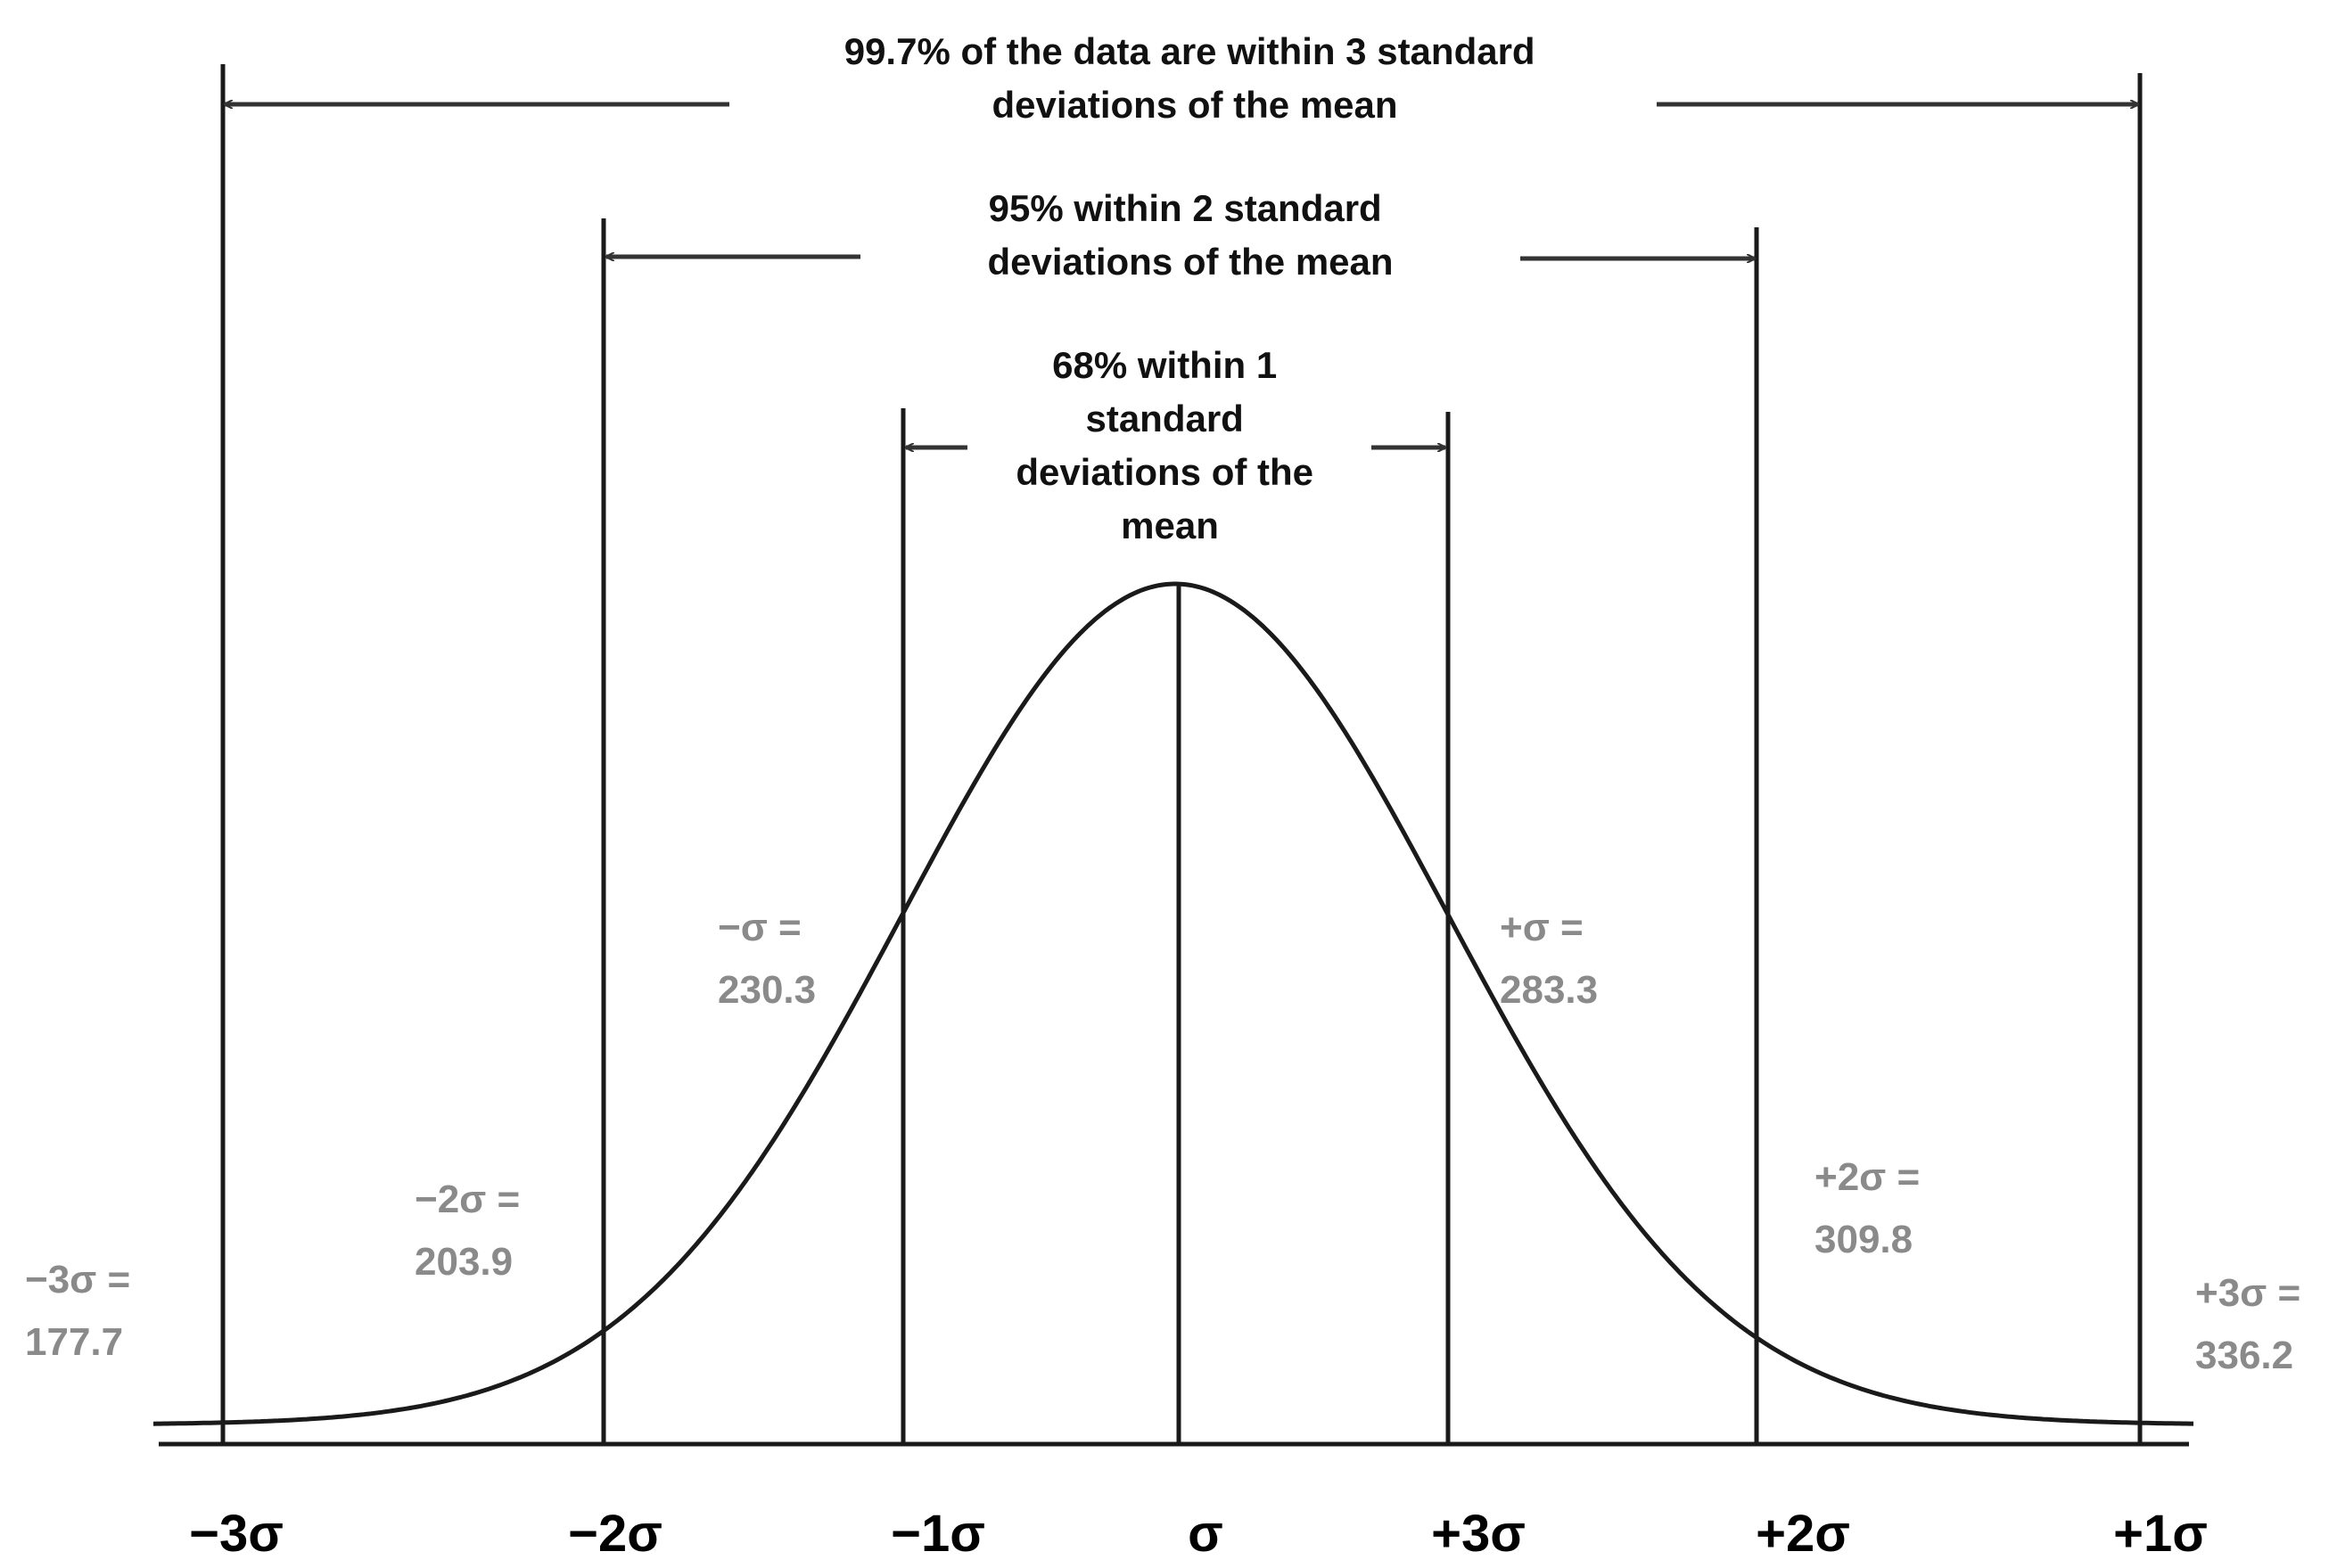 Image resolution: width=2337 pixels, height=1568 pixels. Describe the element at coordinates (1205, 1534) in the screenshot. I see `axis-tick-sigma: σ` at that location.